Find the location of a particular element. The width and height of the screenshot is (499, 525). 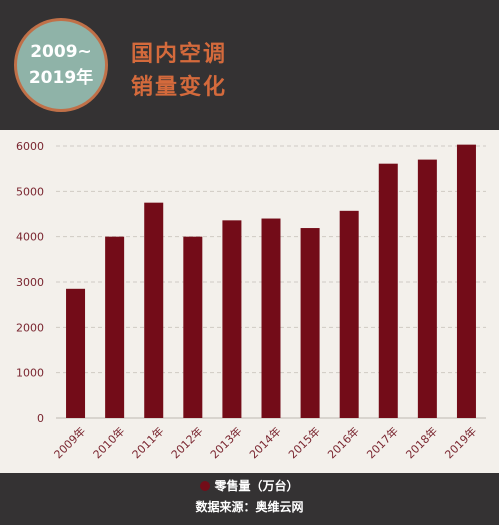

y-tick-label: 0 is located at coordinates (40, 418).